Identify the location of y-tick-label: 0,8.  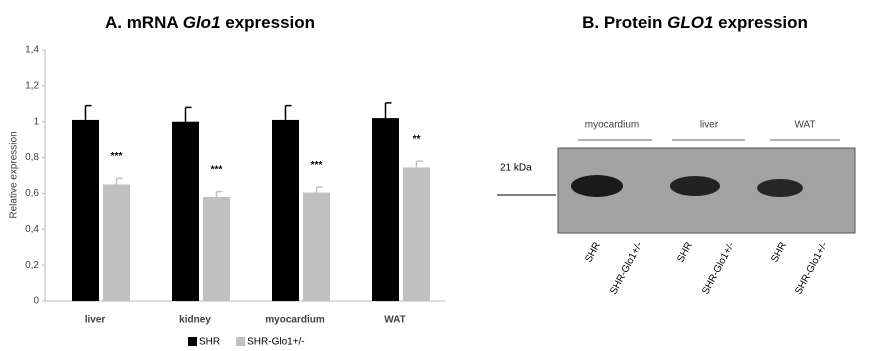
(32, 157).